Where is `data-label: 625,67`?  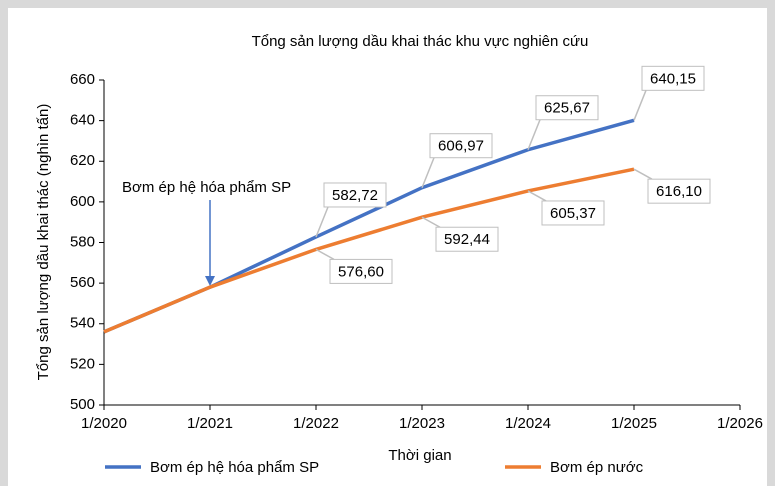
data-label: 625,67 is located at coordinates (567, 108).